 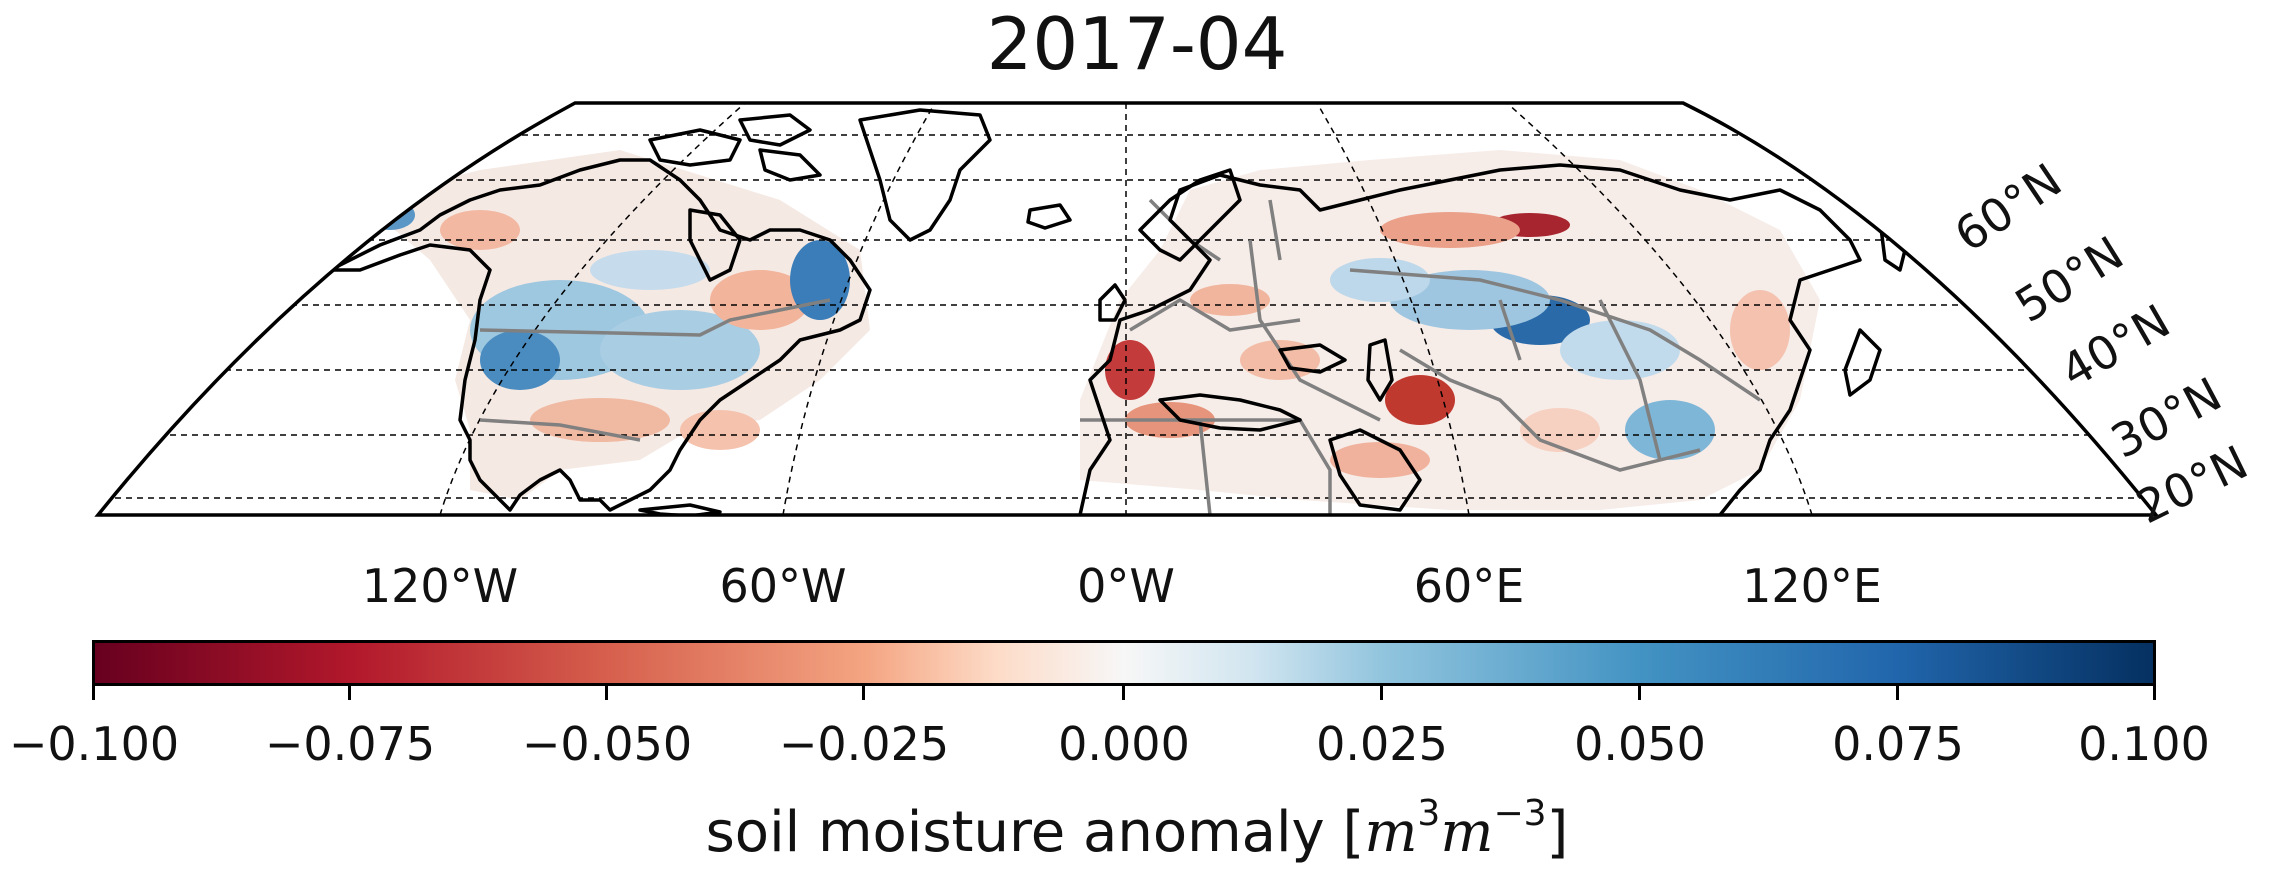 What do you see at coordinates (607, 744) in the screenshot?
I see `colorbar-label: −0.050` at bounding box center [607, 744].